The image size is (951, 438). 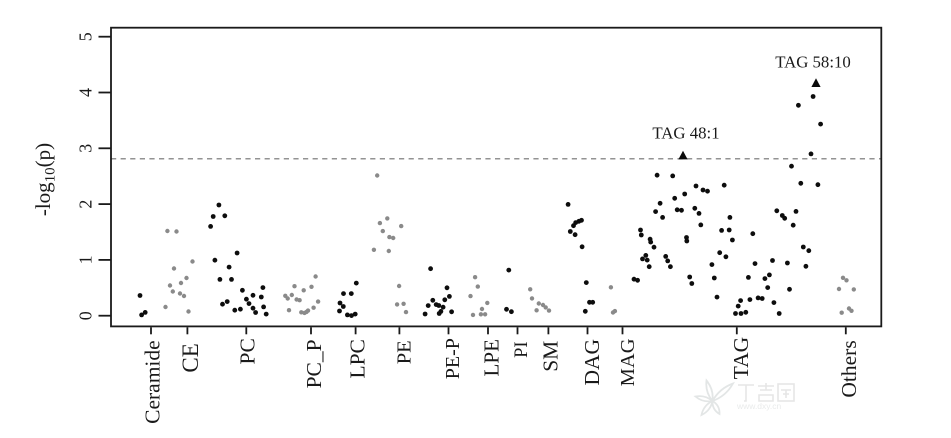 What do you see at coordinates (314, 363) in the screenshot?
I see `svg-text: PC_P` at bounding box center [314, 363].